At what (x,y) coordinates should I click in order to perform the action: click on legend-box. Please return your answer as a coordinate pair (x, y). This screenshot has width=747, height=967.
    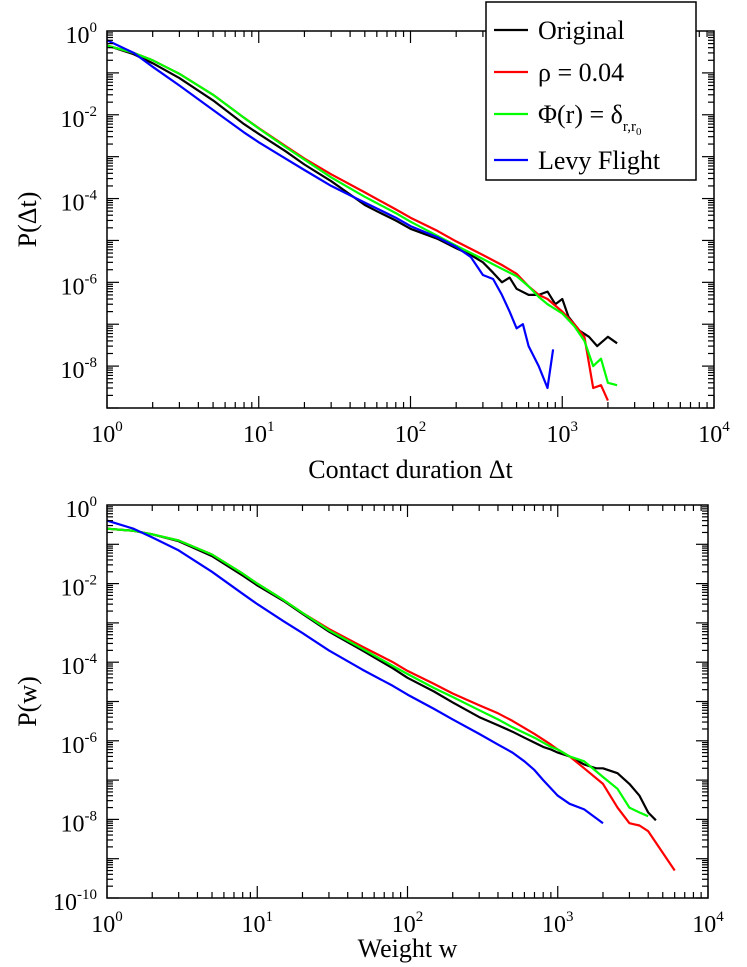
    Looking at the image, I should click on (591, 91).